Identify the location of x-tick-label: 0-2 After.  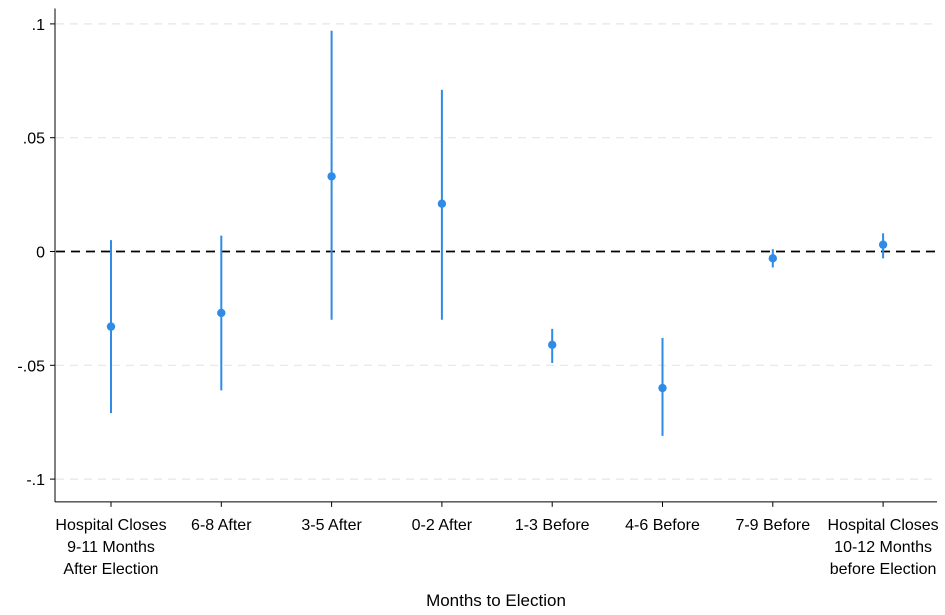
(442, 525).